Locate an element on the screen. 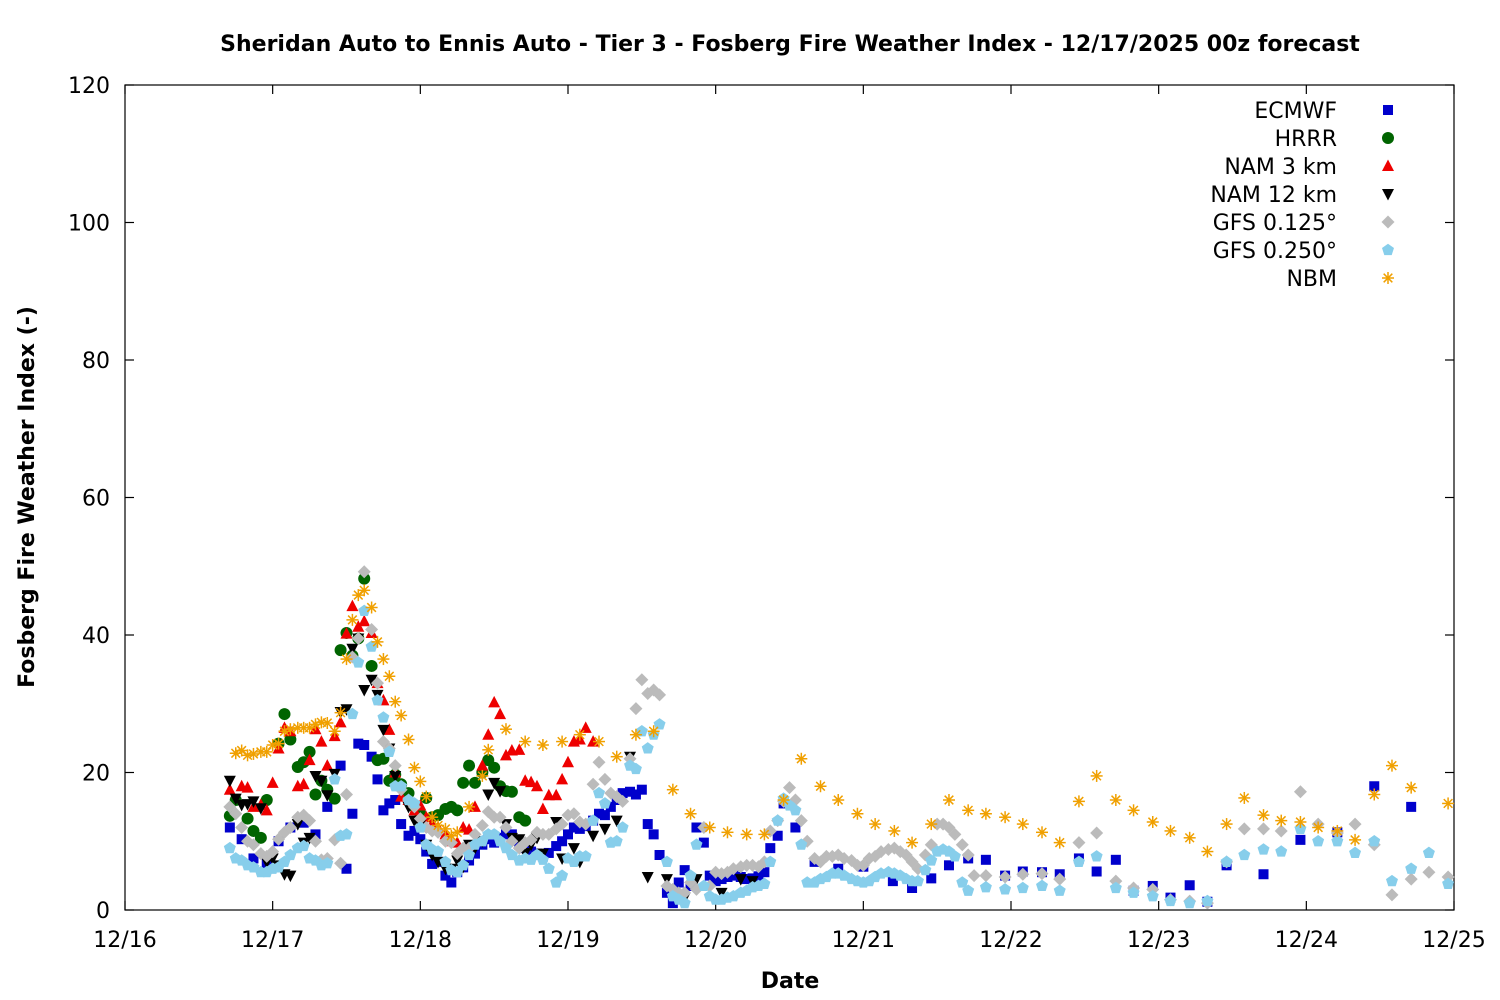 The width and height of the screenshot is (1500, 1000). legend-label: NBM is located at coordinates (1311, 279).